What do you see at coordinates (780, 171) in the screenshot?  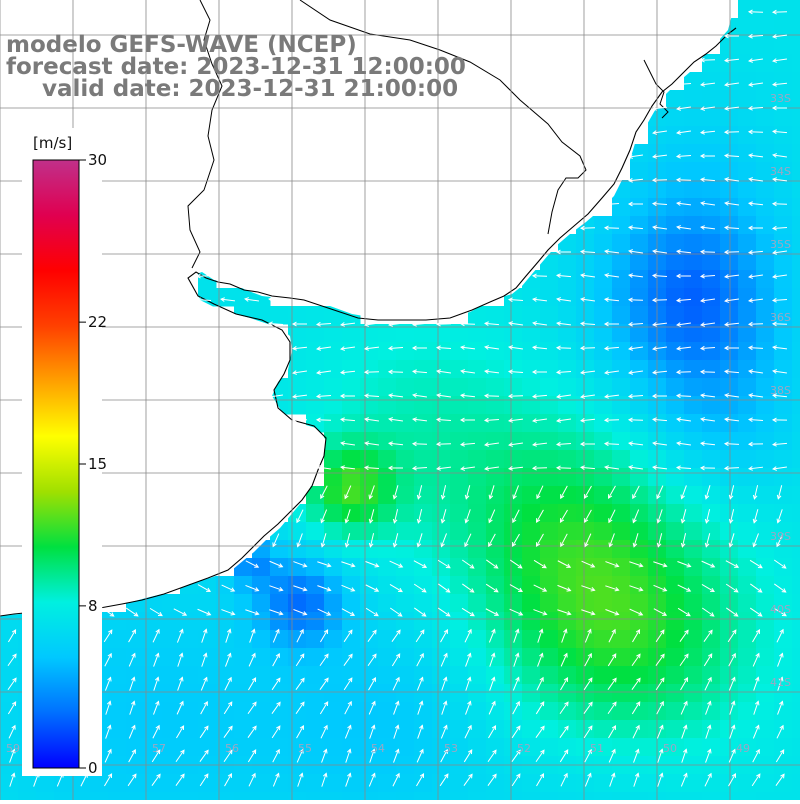 I see `latitude-label: 34S` at bounding box center [780, 171].